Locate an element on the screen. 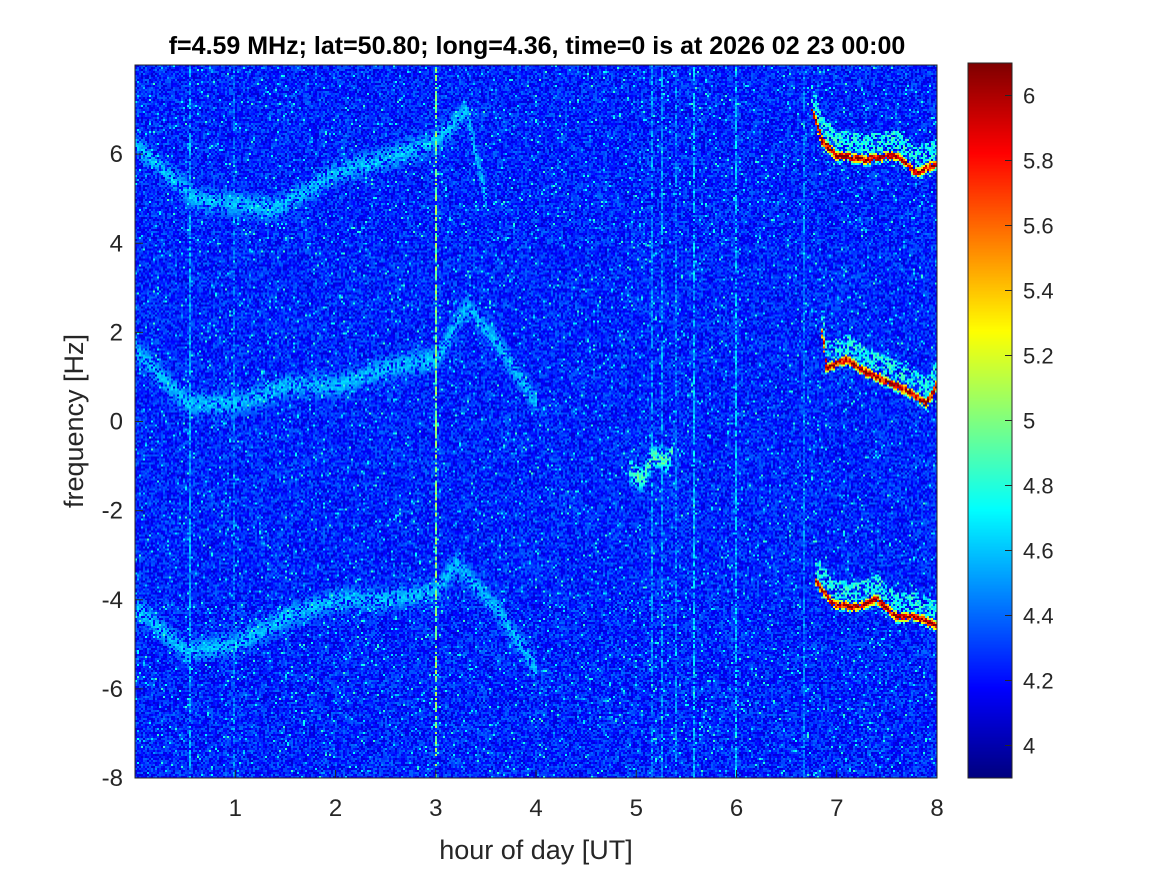 The width and height of the screenshot is (1167, 875). y-tick-label: 2 is located at coordinates (116, 332).